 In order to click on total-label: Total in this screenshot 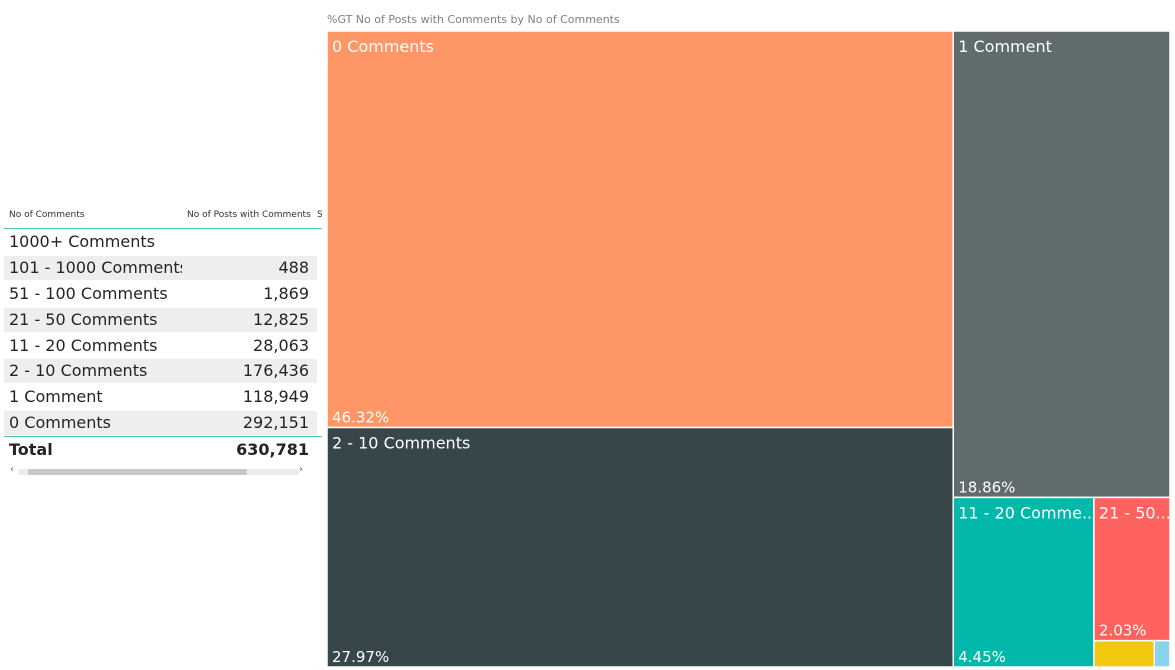, I will do `click(31, 450)`.